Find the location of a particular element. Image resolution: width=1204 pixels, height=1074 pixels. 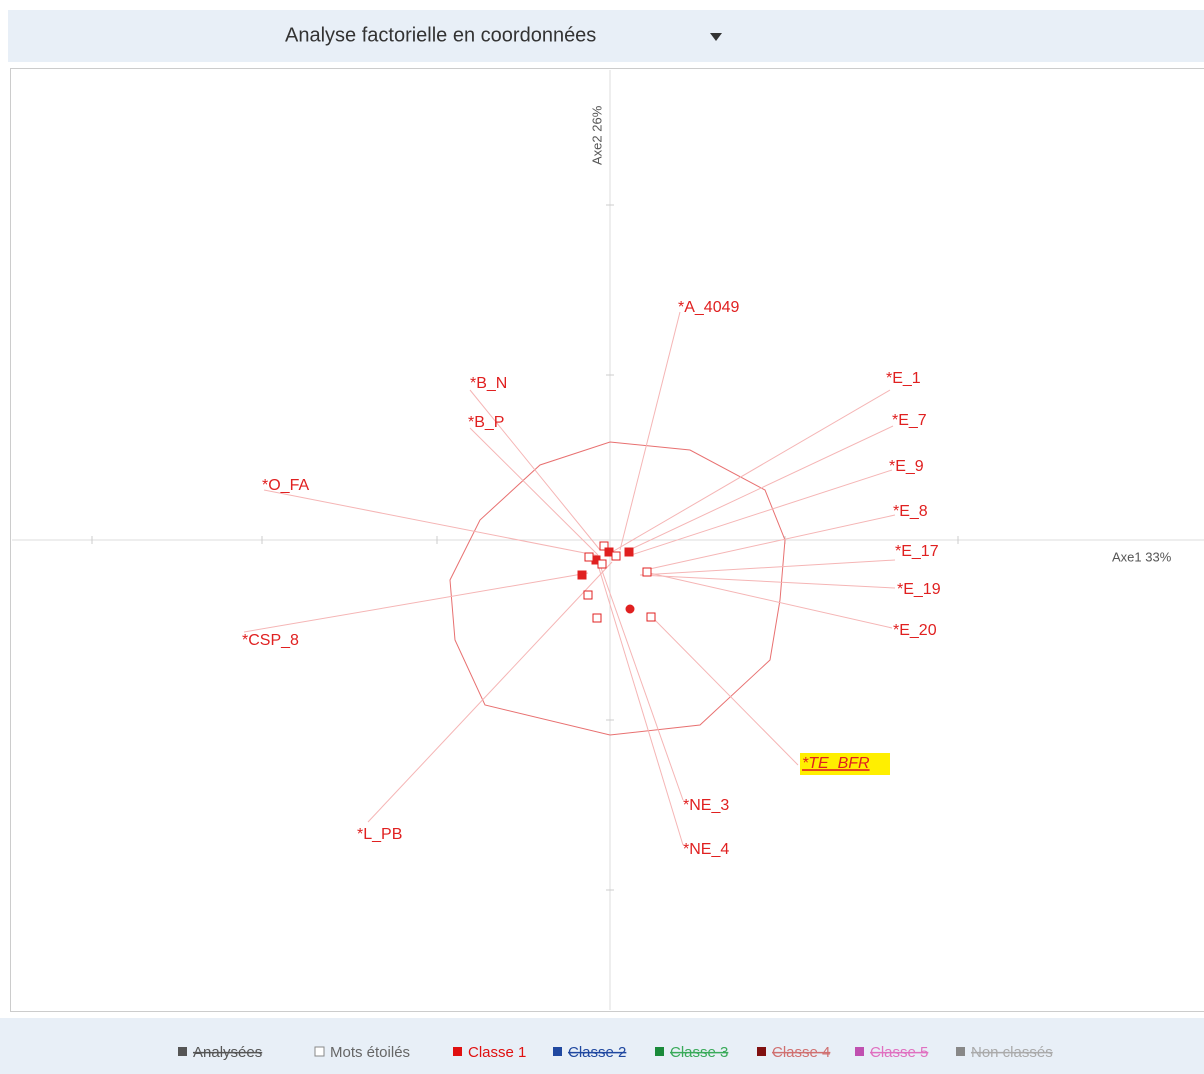

legend-label: Classe 2 is located at coordinates (597, 1052).